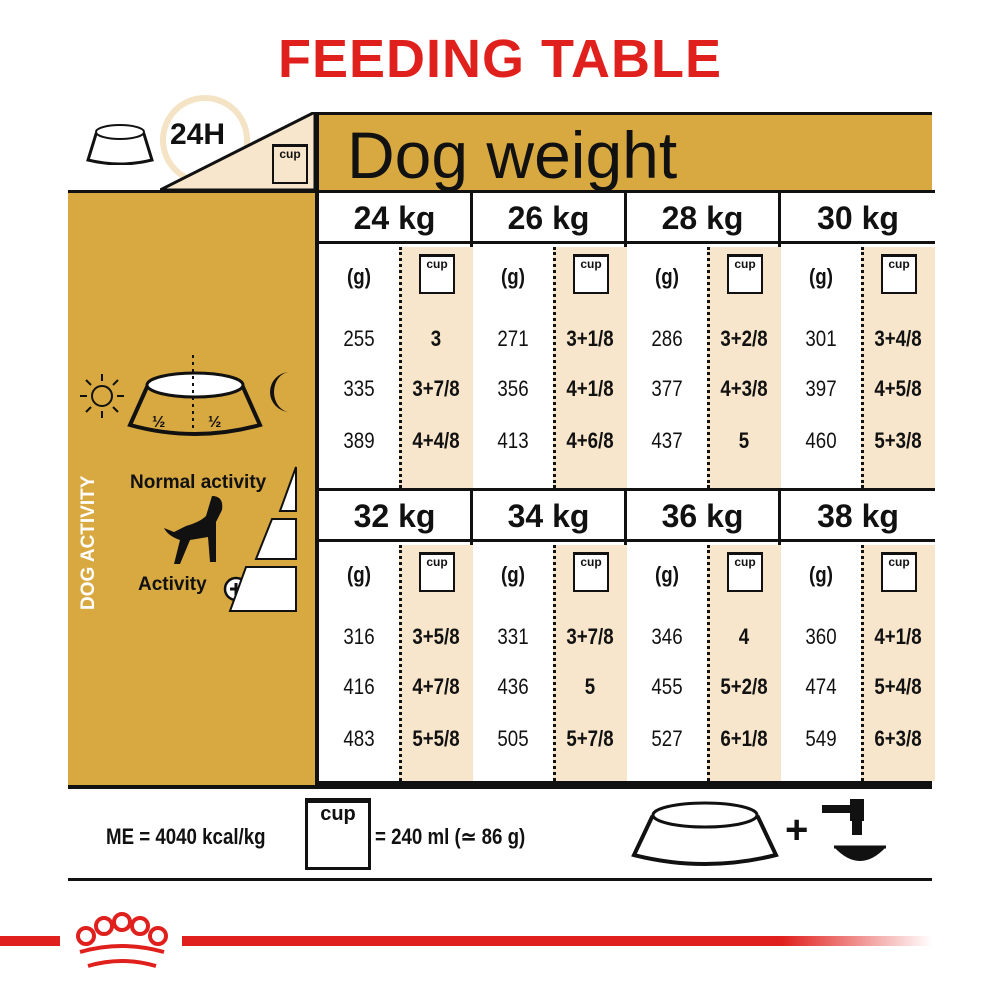 The width and height of the screenshot is (1000, 1000). What do you see at coordinates (898, 388) in the screenshot?
I see `cups-value: 4+5/8` at bounding box center [898, 388].